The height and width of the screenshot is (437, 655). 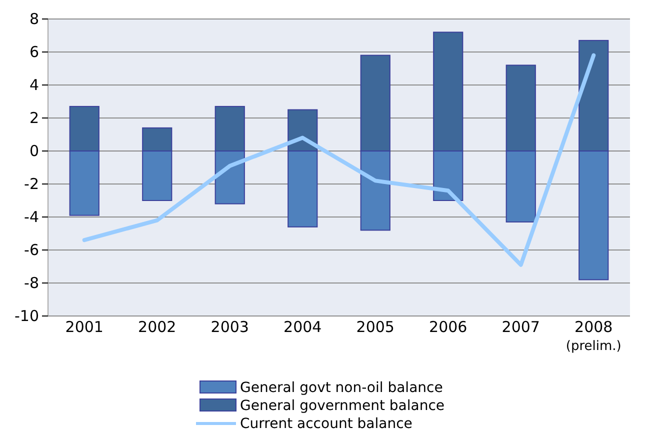 What do you see at coordinates (342, 406) in the screenshot?
I see `legend-label: General government balance` at bounding box center [342, 406].